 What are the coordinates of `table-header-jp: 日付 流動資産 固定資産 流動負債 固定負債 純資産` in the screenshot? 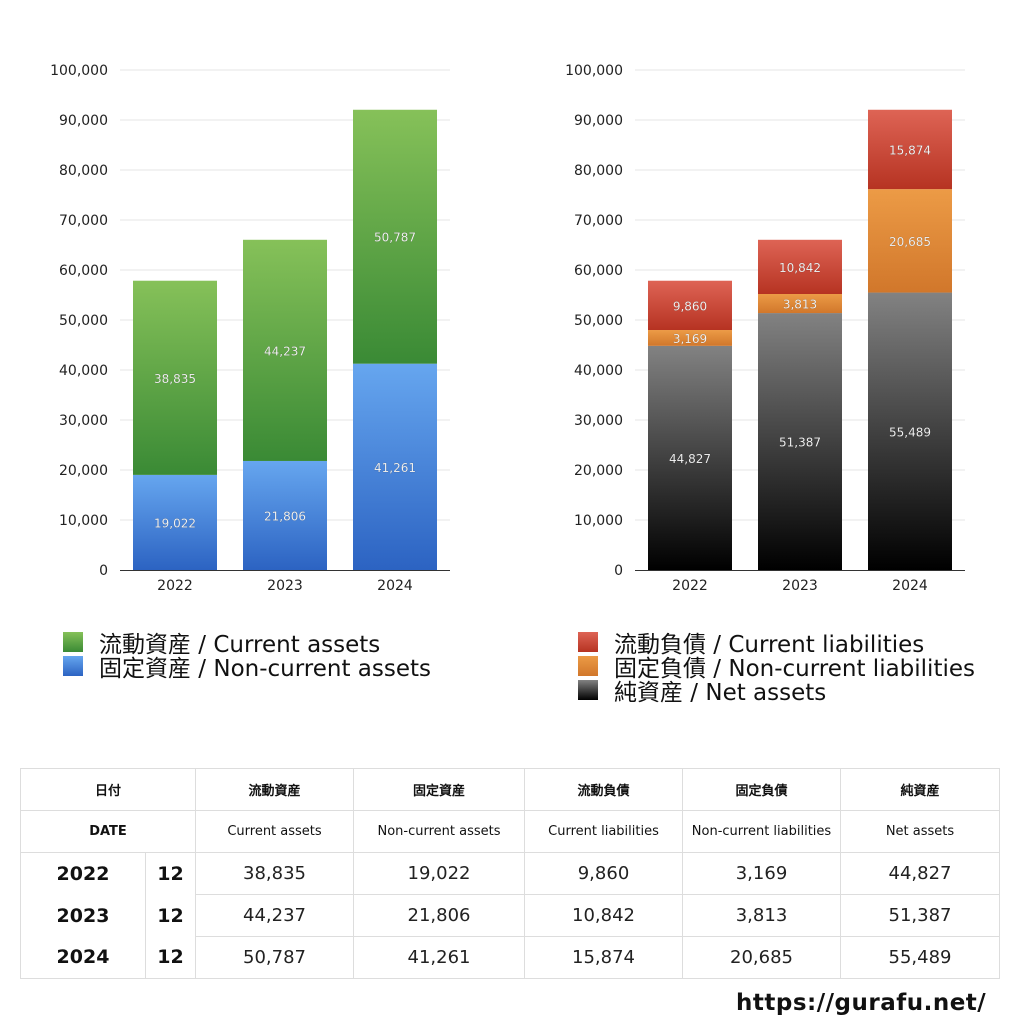 It's located at (510, 789).